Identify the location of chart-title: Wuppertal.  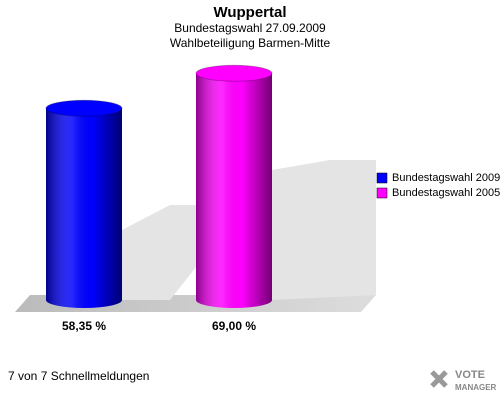
(249, 12).